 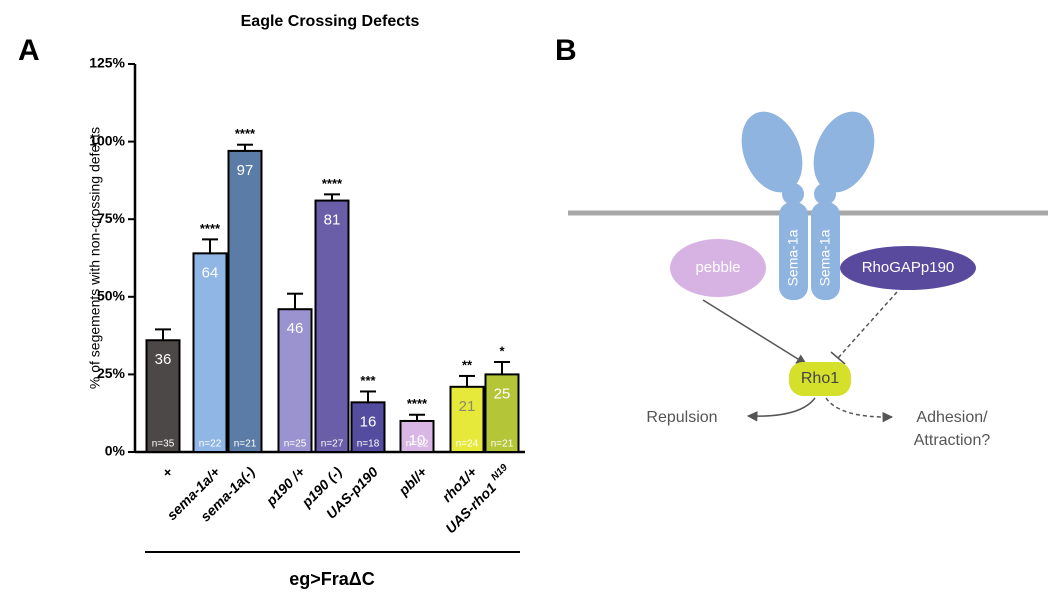 I want to click on y-axis-label: % of segements with non-crossing defects, so click(x=95, y=258).